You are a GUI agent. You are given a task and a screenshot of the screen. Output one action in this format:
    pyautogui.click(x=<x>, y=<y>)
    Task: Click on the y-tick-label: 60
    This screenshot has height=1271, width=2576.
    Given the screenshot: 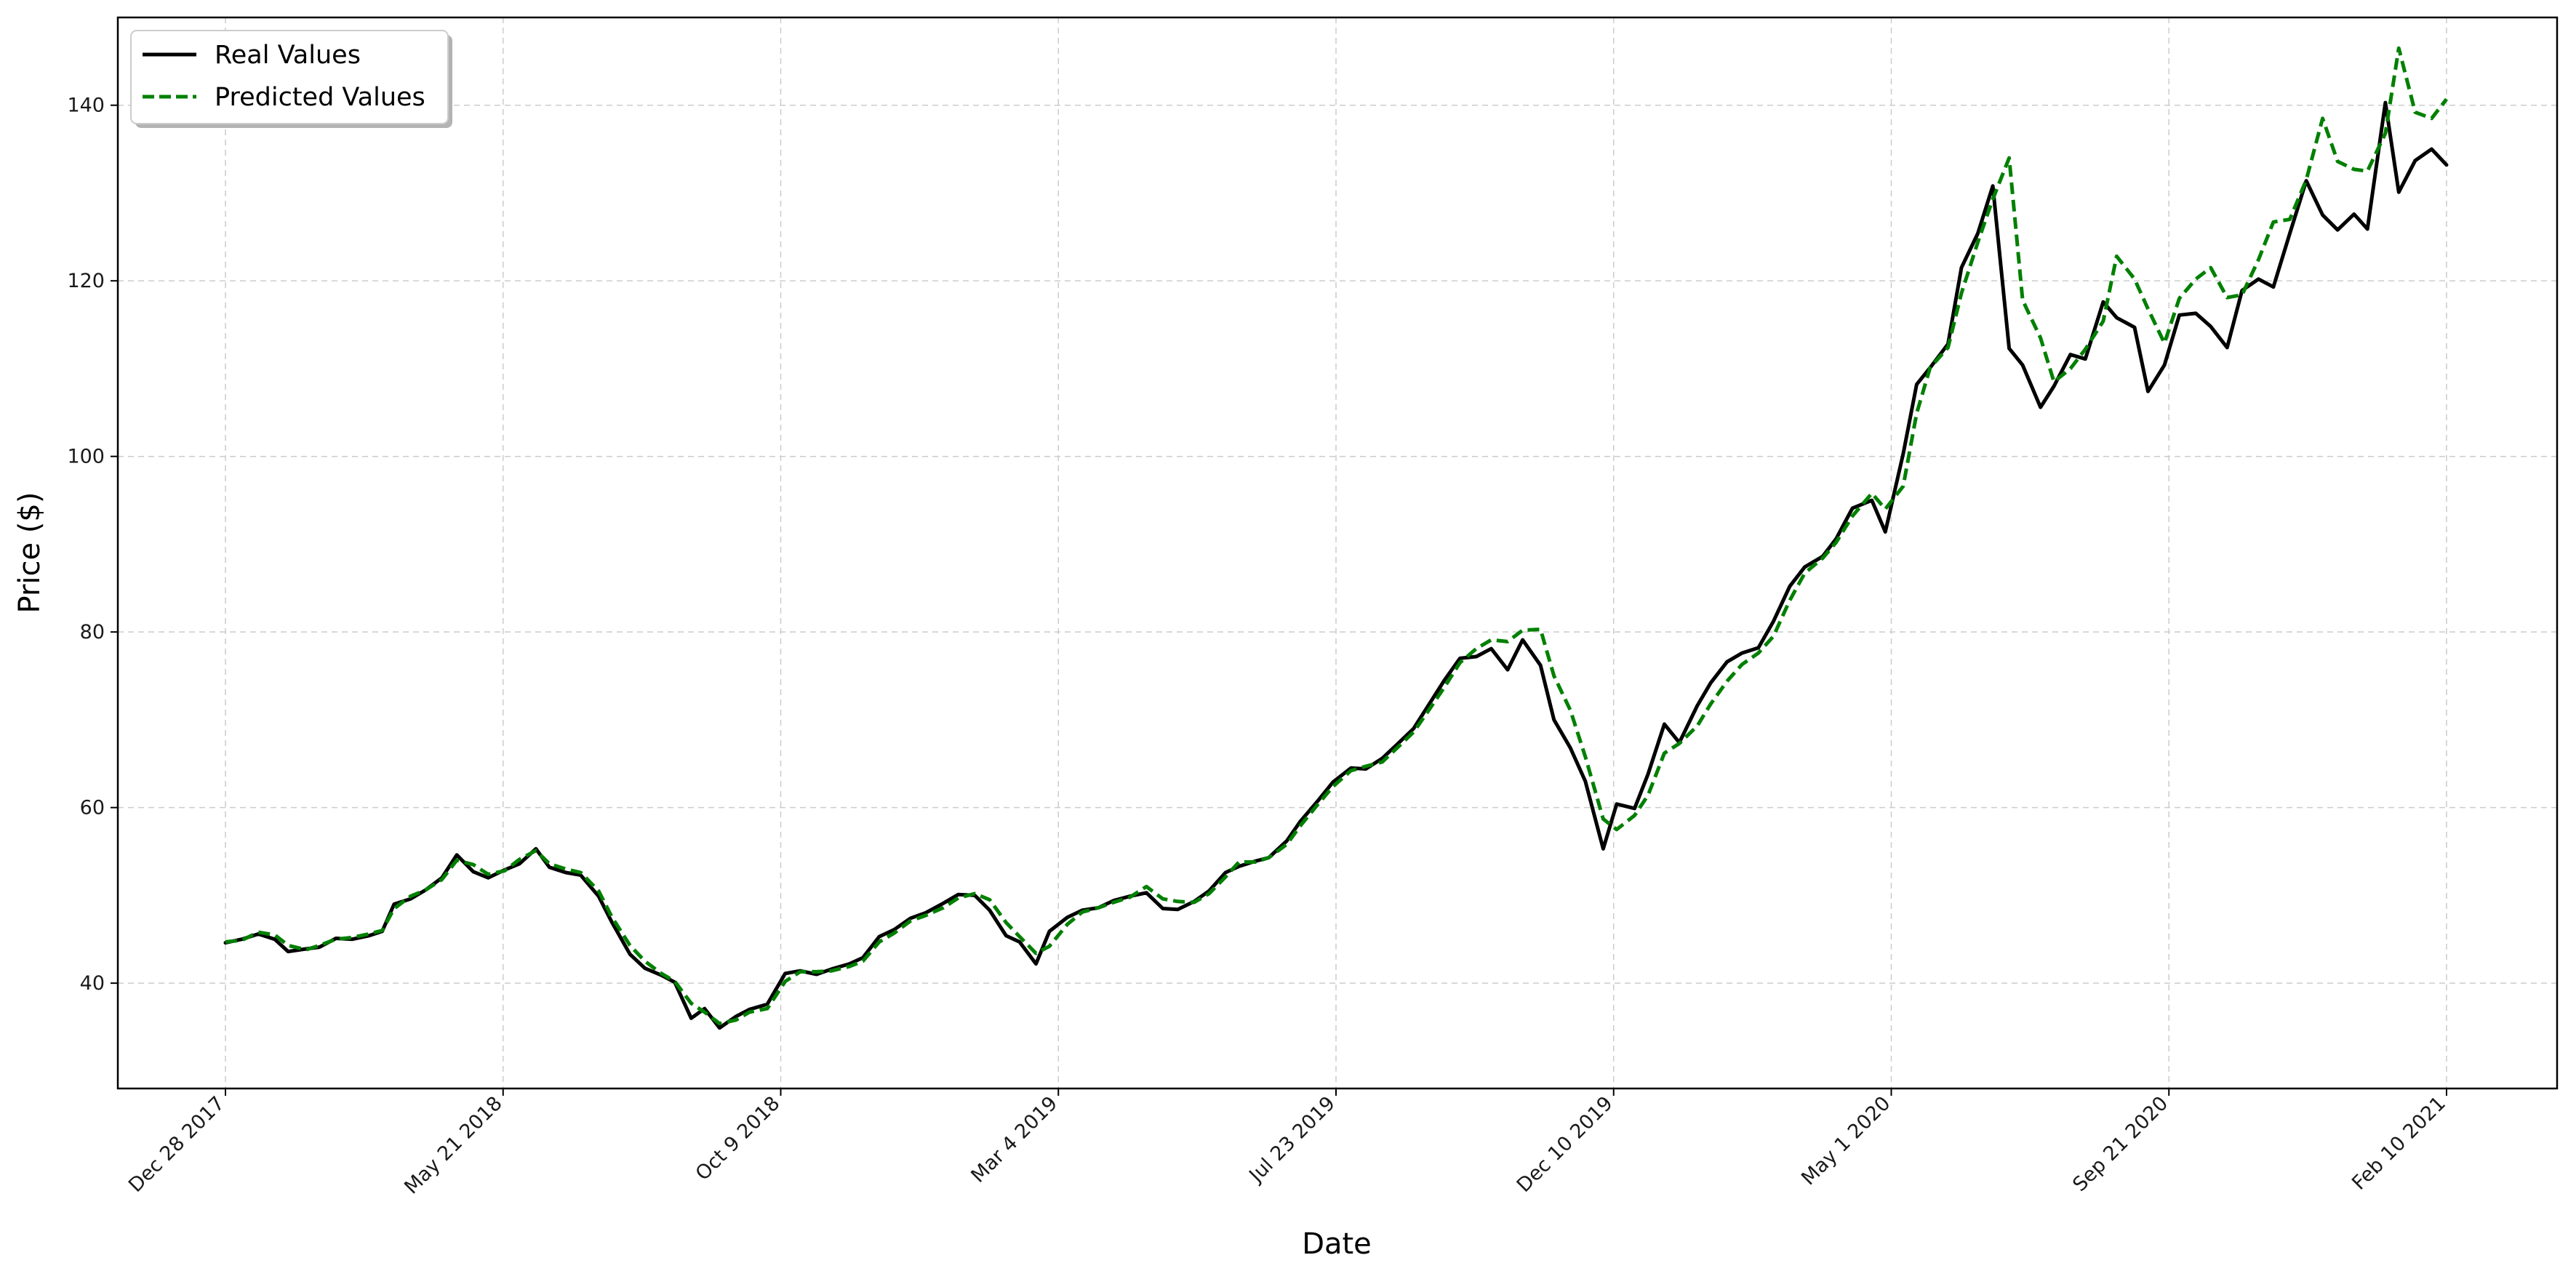 What is the action you would take?
    pyautogui.click(x=92, y=808)
    